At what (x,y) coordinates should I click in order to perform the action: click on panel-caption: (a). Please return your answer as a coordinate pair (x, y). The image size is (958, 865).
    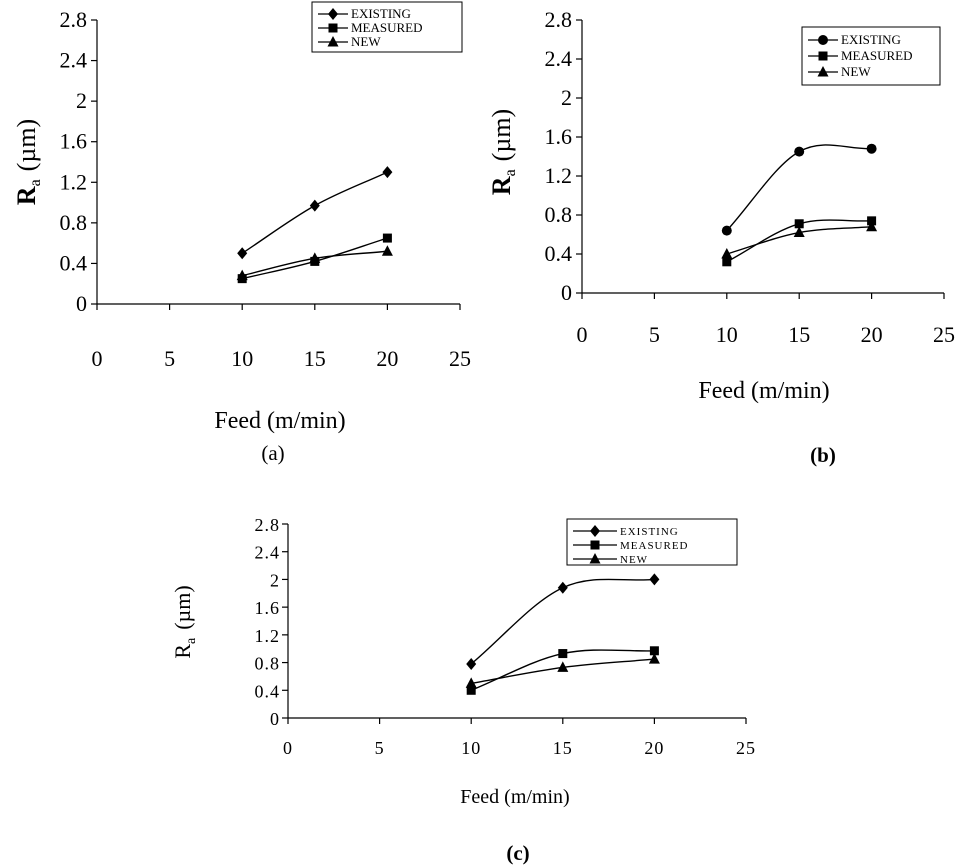
    Looking at the image, I should click on (272, 453).